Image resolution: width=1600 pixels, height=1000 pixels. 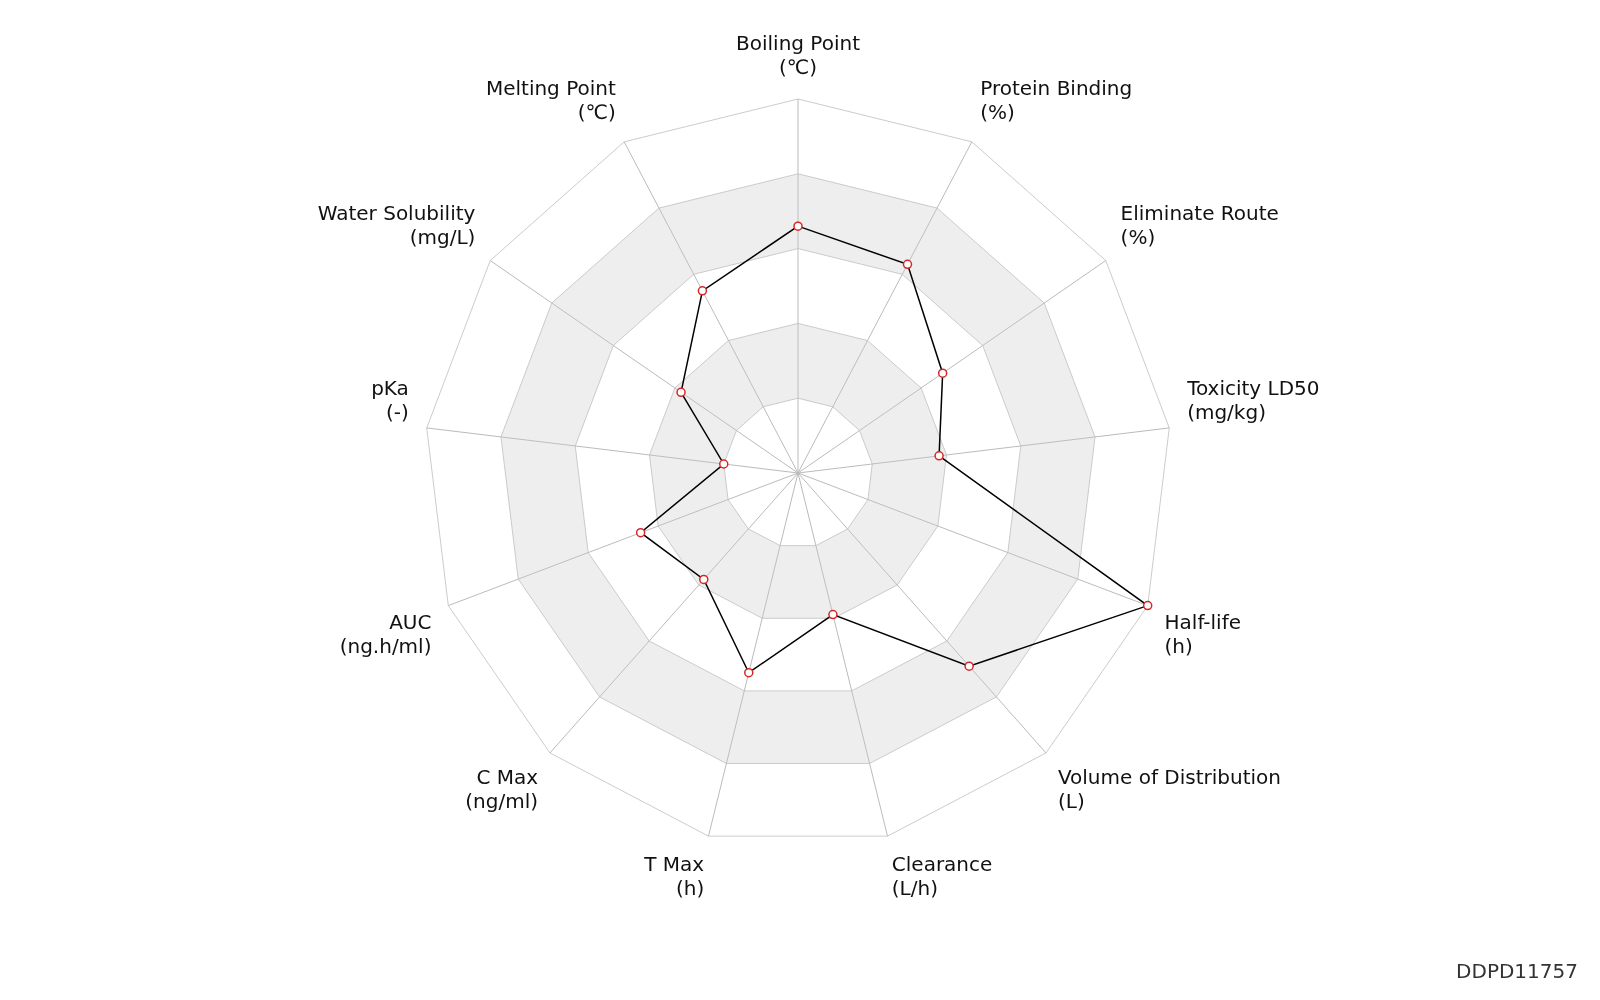 What do you see at coordinates (385, 634) in the screenshot?
I see `spoke-label: AUC (ng.h/ml)` at bounding box center [385, 634].